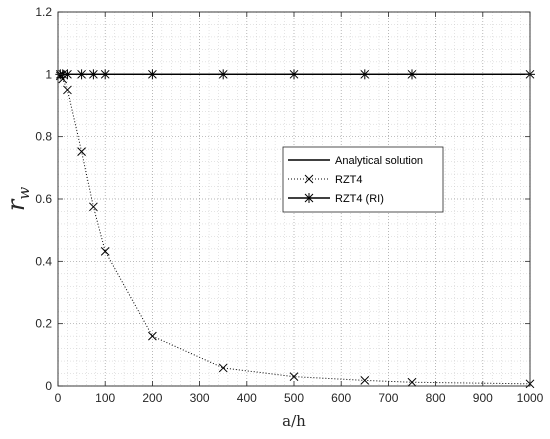 Image resolution: width=550 pixels, height=439 pixels. I want to click on legend-entry-rzt4: RZT4, so click(325, 180).